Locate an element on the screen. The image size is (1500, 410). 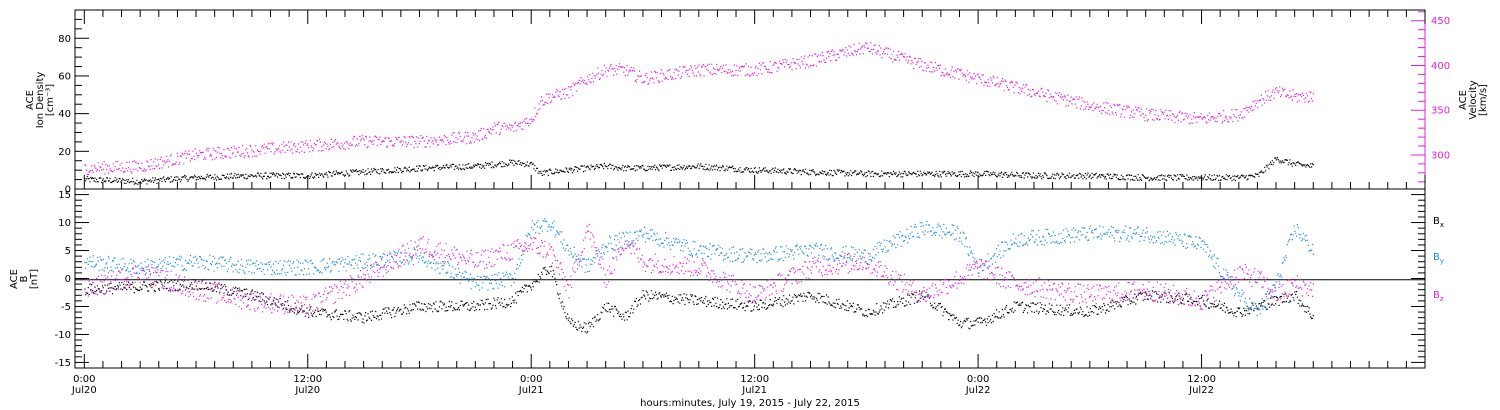
bottom-tick-label: -5 is located at coordinates (66, 307).